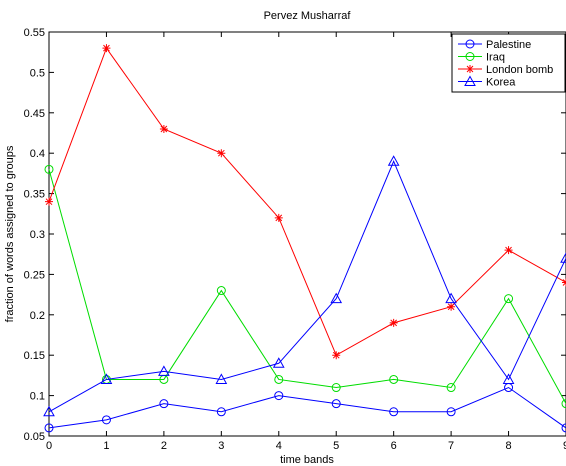 The width and height of the screenshot is (566, 466). I want to click on y-axis-label: fraction of words assigned to groups, so click(10, 233).